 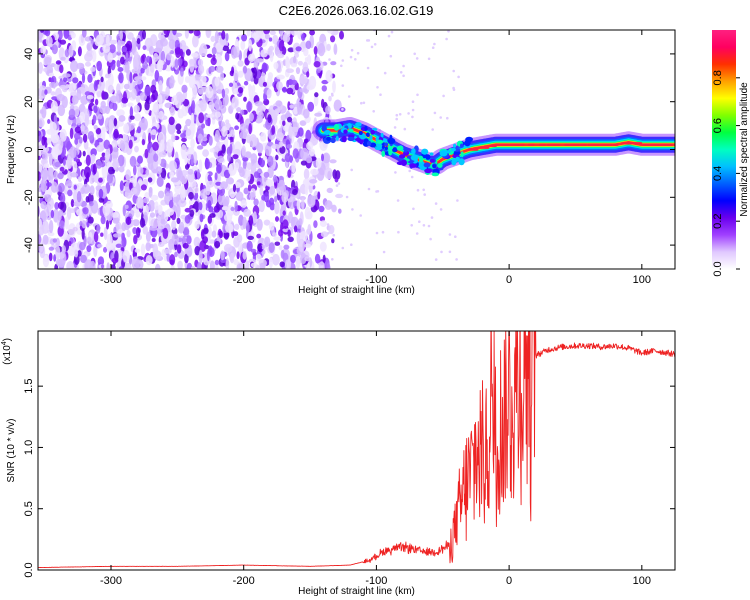 I want to click on y-tick-label: 0.5, so click(x=29, y=508).